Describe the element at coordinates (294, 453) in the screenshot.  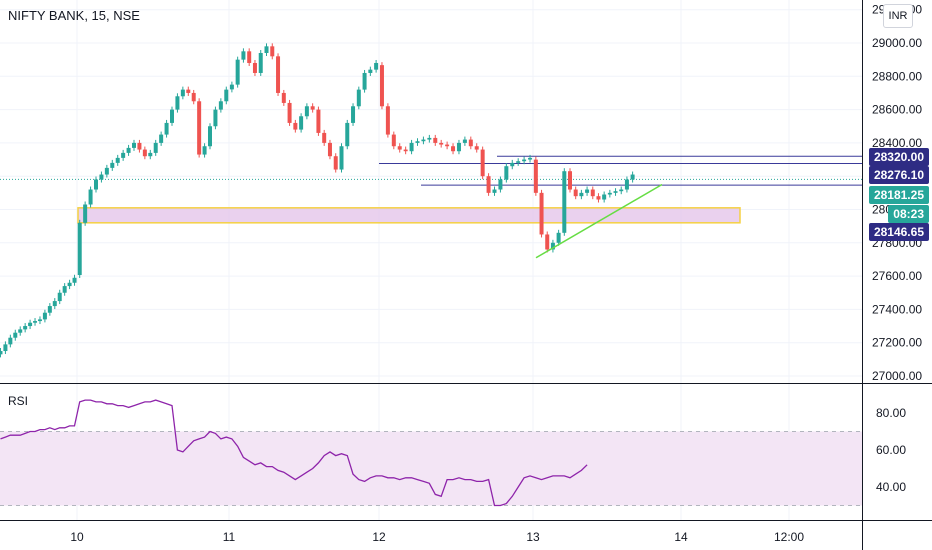
I see `rsi-line` at that location.